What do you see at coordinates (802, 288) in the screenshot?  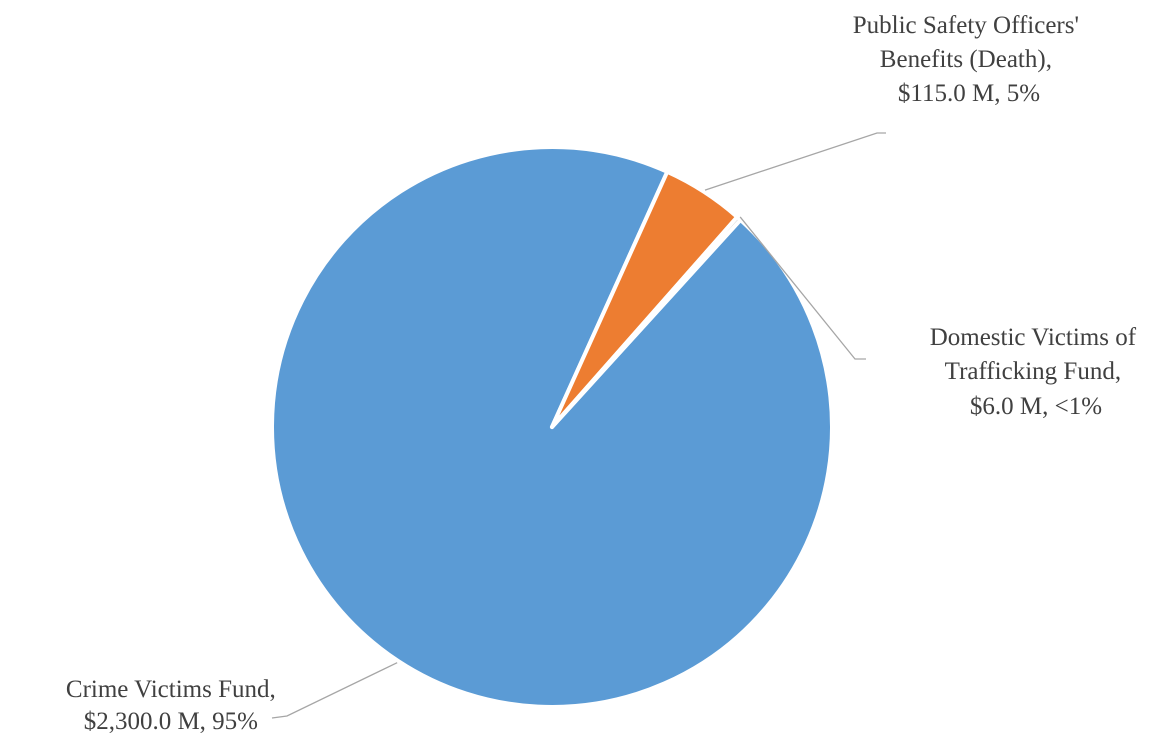 I see `leader-line-domestic-victims-of-trafficking-fund` at bounding box center [802, 288].